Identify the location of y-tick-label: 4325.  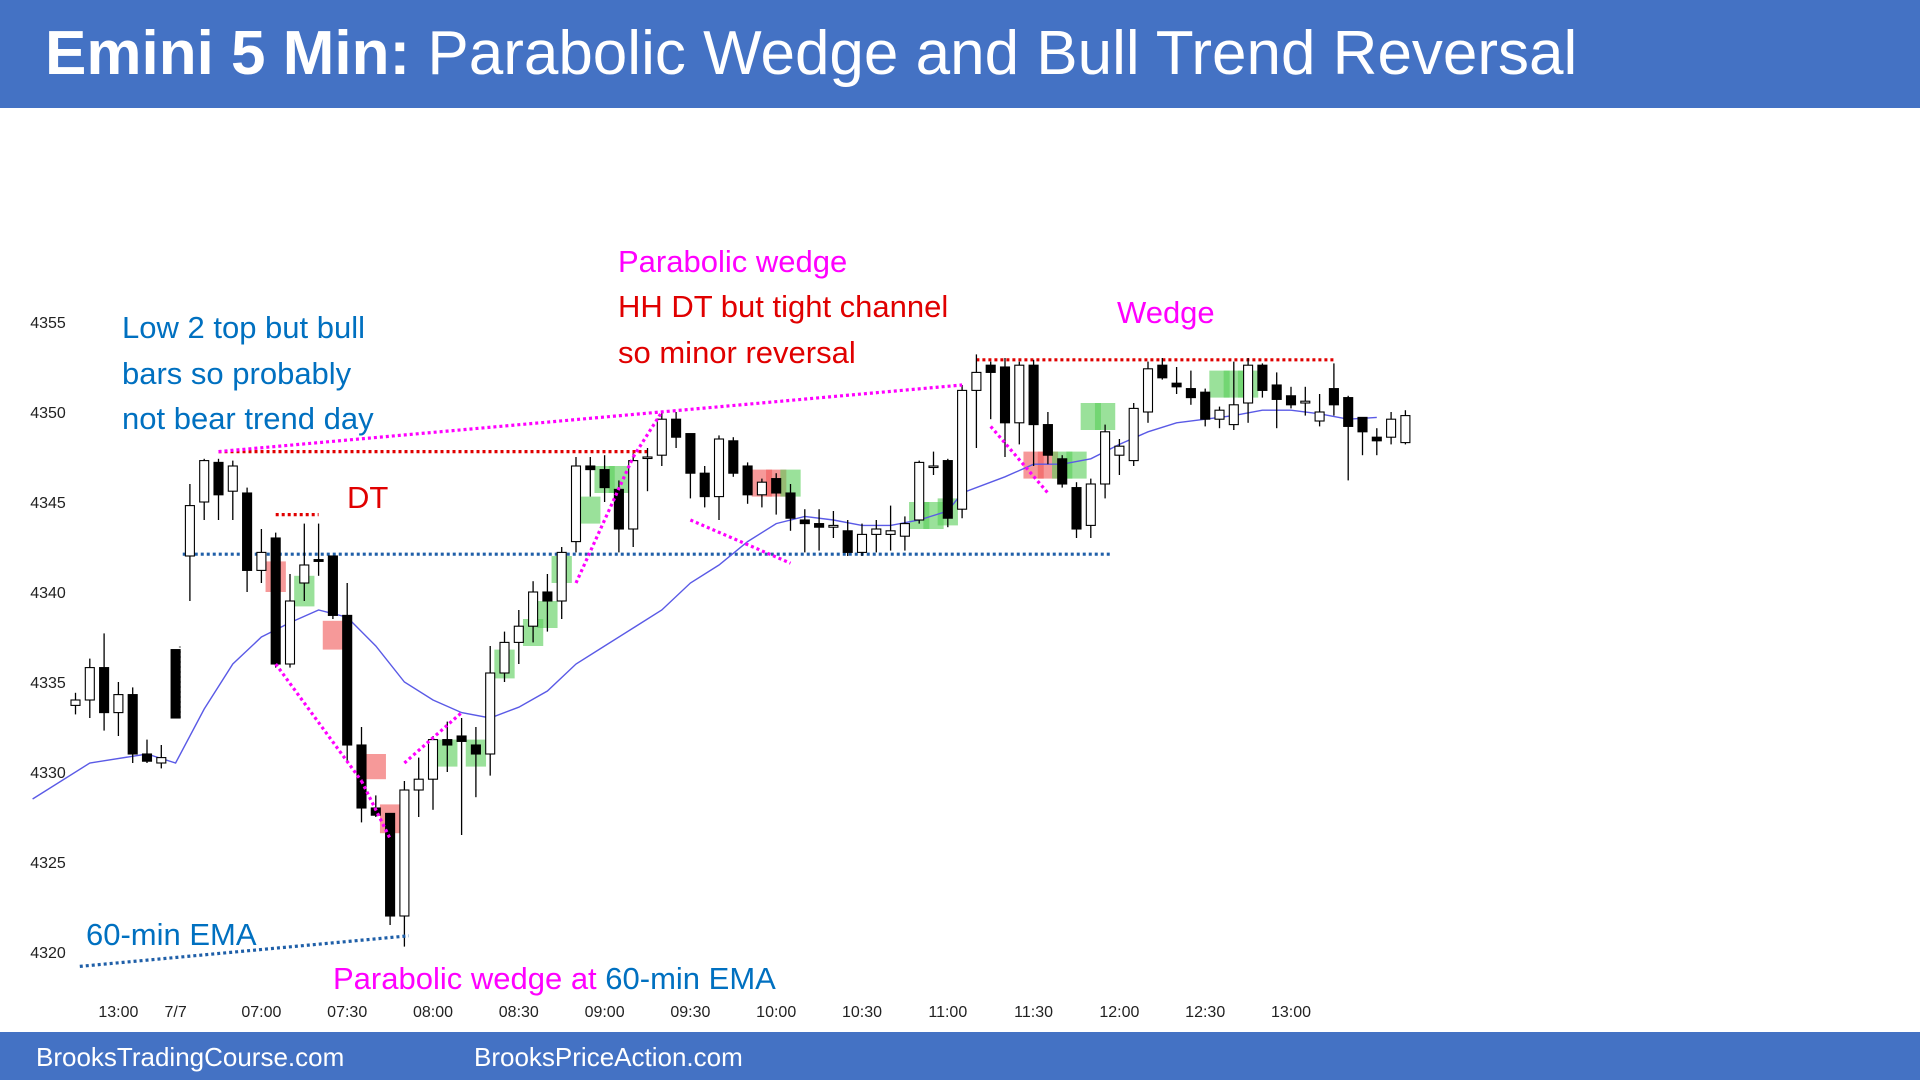
(48, 863).